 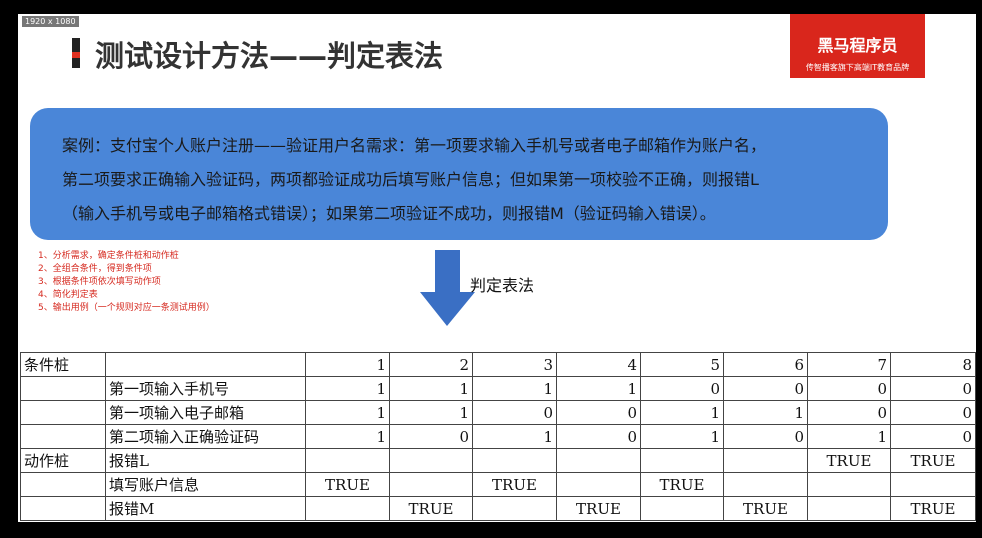 What do you see at coordinates (598, 364) in the screenshot?
I see `table-cell: 4` at bounding box center [598, 364].